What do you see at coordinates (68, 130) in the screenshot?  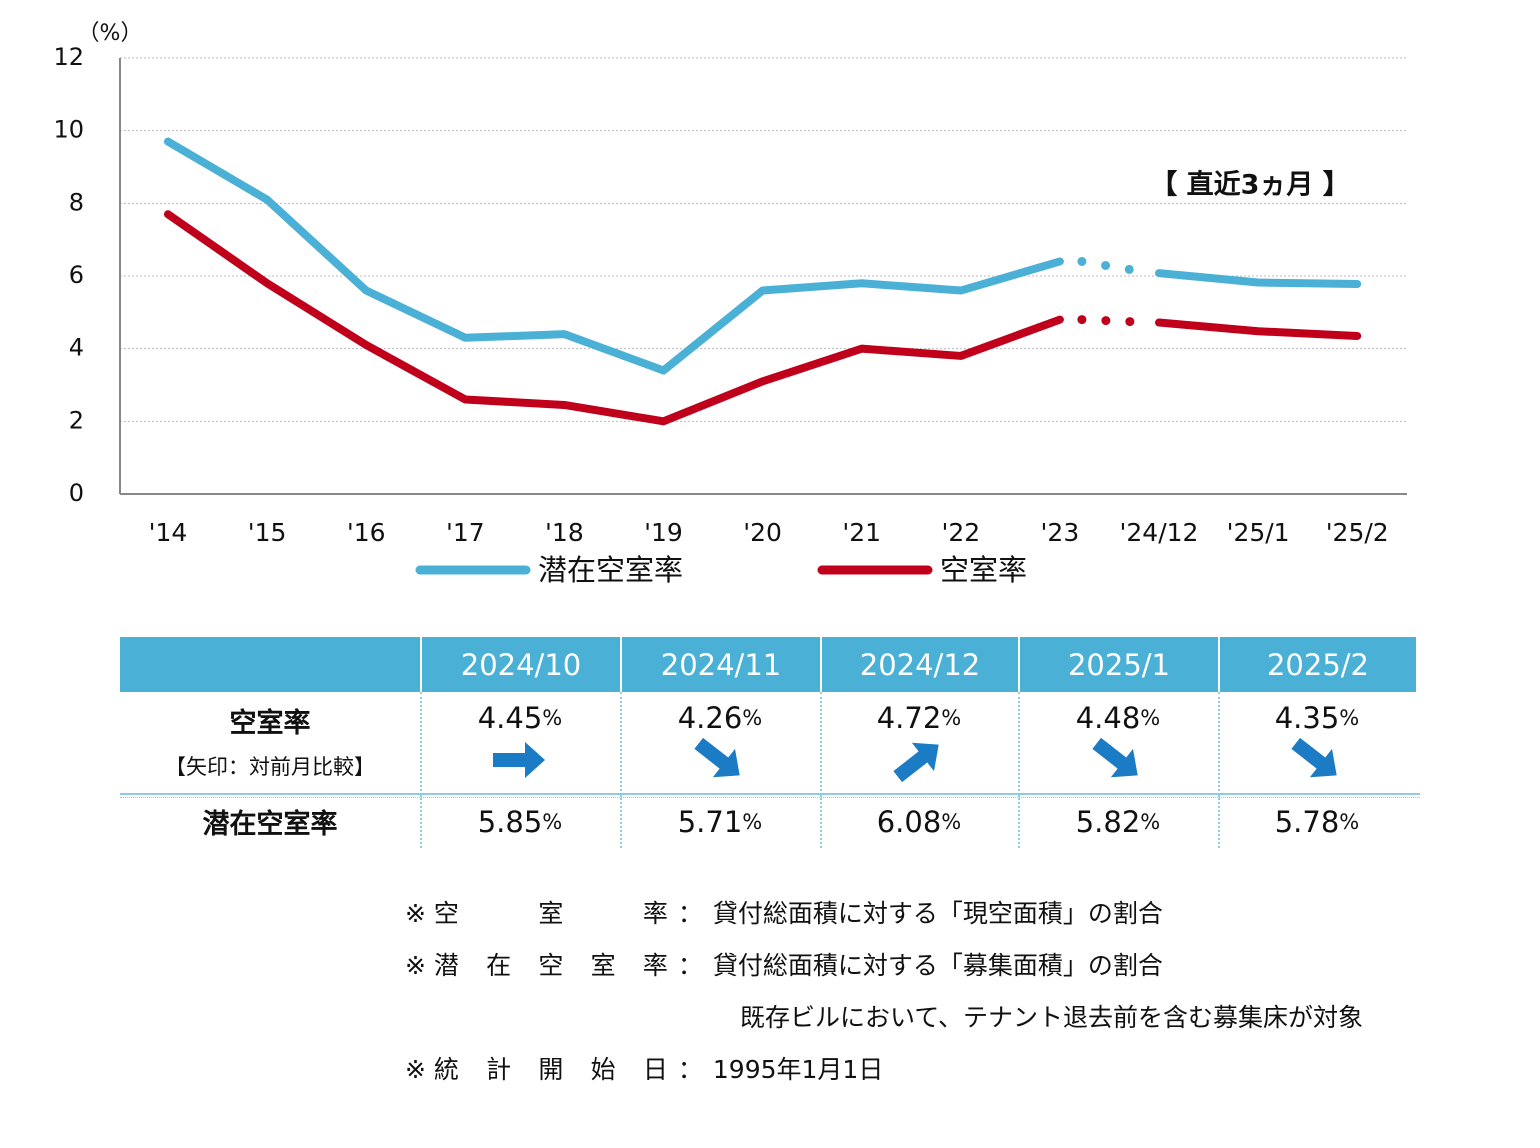 I see `y-tick-label: 10` at bounding box center [68, 130].